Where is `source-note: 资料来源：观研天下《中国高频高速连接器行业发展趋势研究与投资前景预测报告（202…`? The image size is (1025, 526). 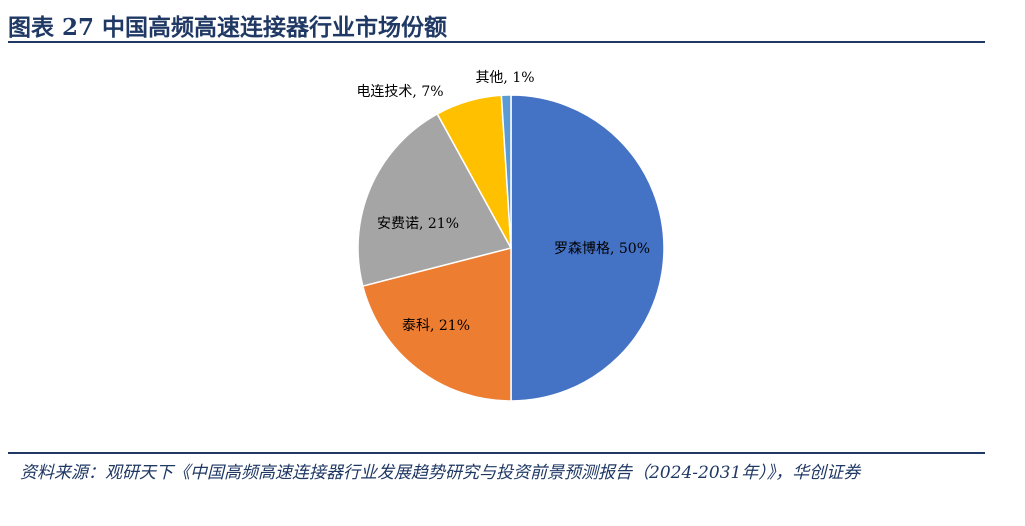 source-note: 资料来源：观研天下《中国高频高速连接器行业发展趋势研究与投资前景预测报告（202… is located at coordinates (440, 473).